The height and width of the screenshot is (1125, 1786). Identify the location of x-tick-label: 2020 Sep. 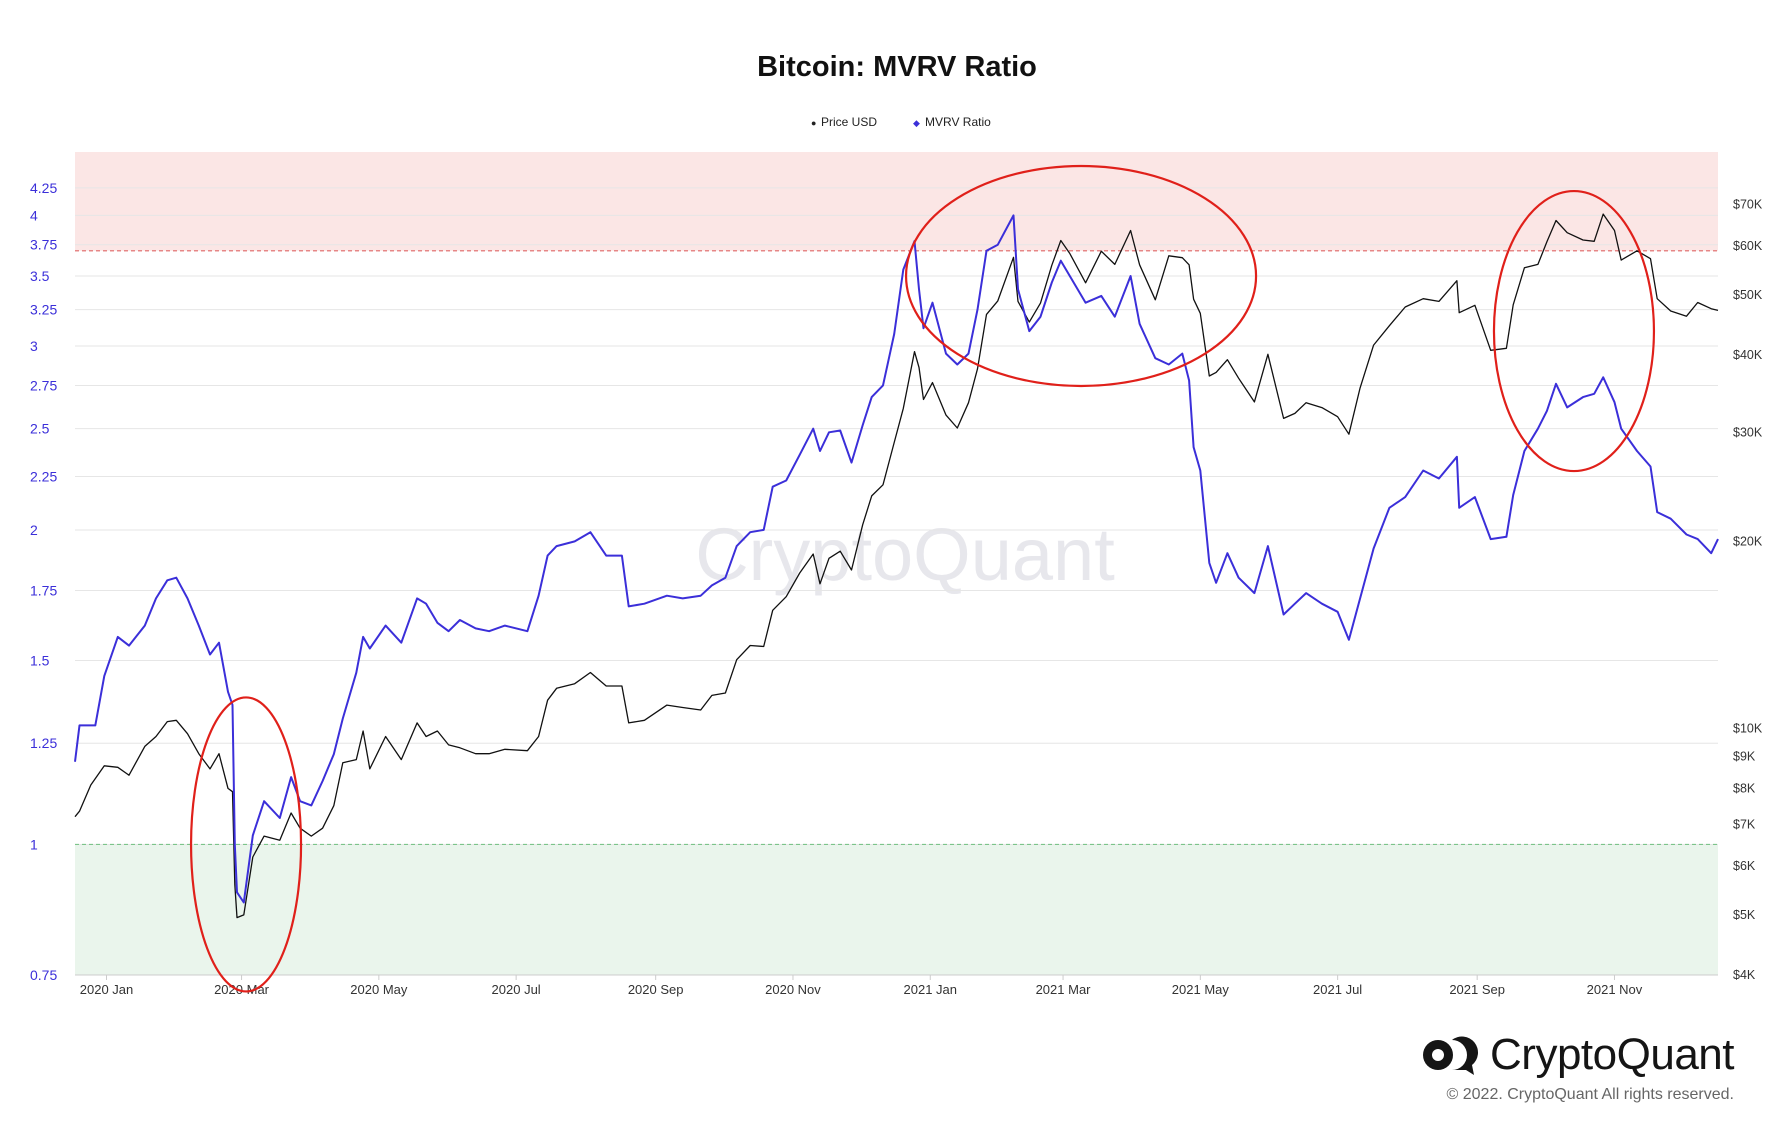
(656, 989).